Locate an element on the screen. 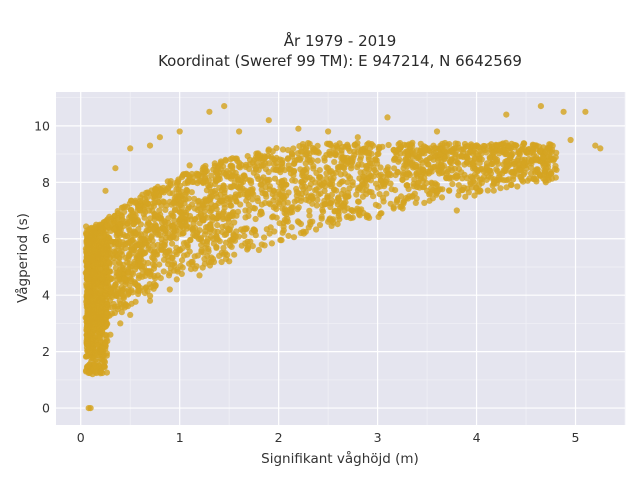 The width and height of the screenshot is (640, 480). y-tick-label: 8 is located at coordinates (46, 182).